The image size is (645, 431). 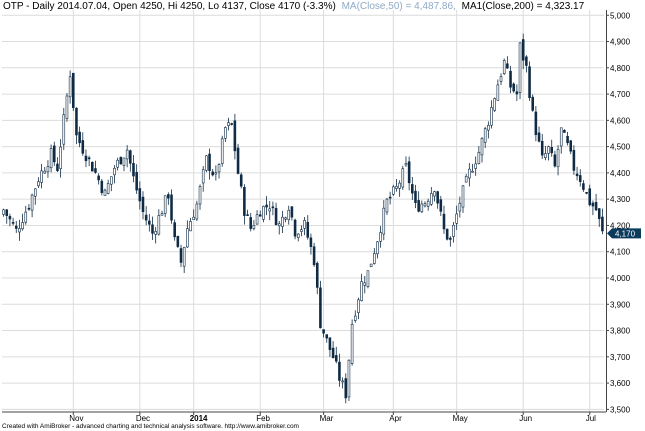 I want to click on x-axis: Nov Dec 2014 Feb Mar Apr May Jun Jul, so click(x=332, y=417).